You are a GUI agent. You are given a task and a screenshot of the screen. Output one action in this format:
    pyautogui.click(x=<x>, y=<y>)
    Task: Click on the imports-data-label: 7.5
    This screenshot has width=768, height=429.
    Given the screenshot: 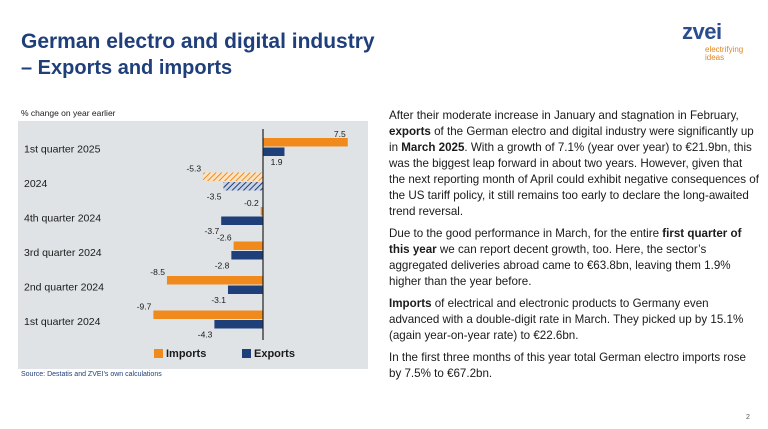 What is the action you would take?
    pyautogui.click(x=340, y=134)
    